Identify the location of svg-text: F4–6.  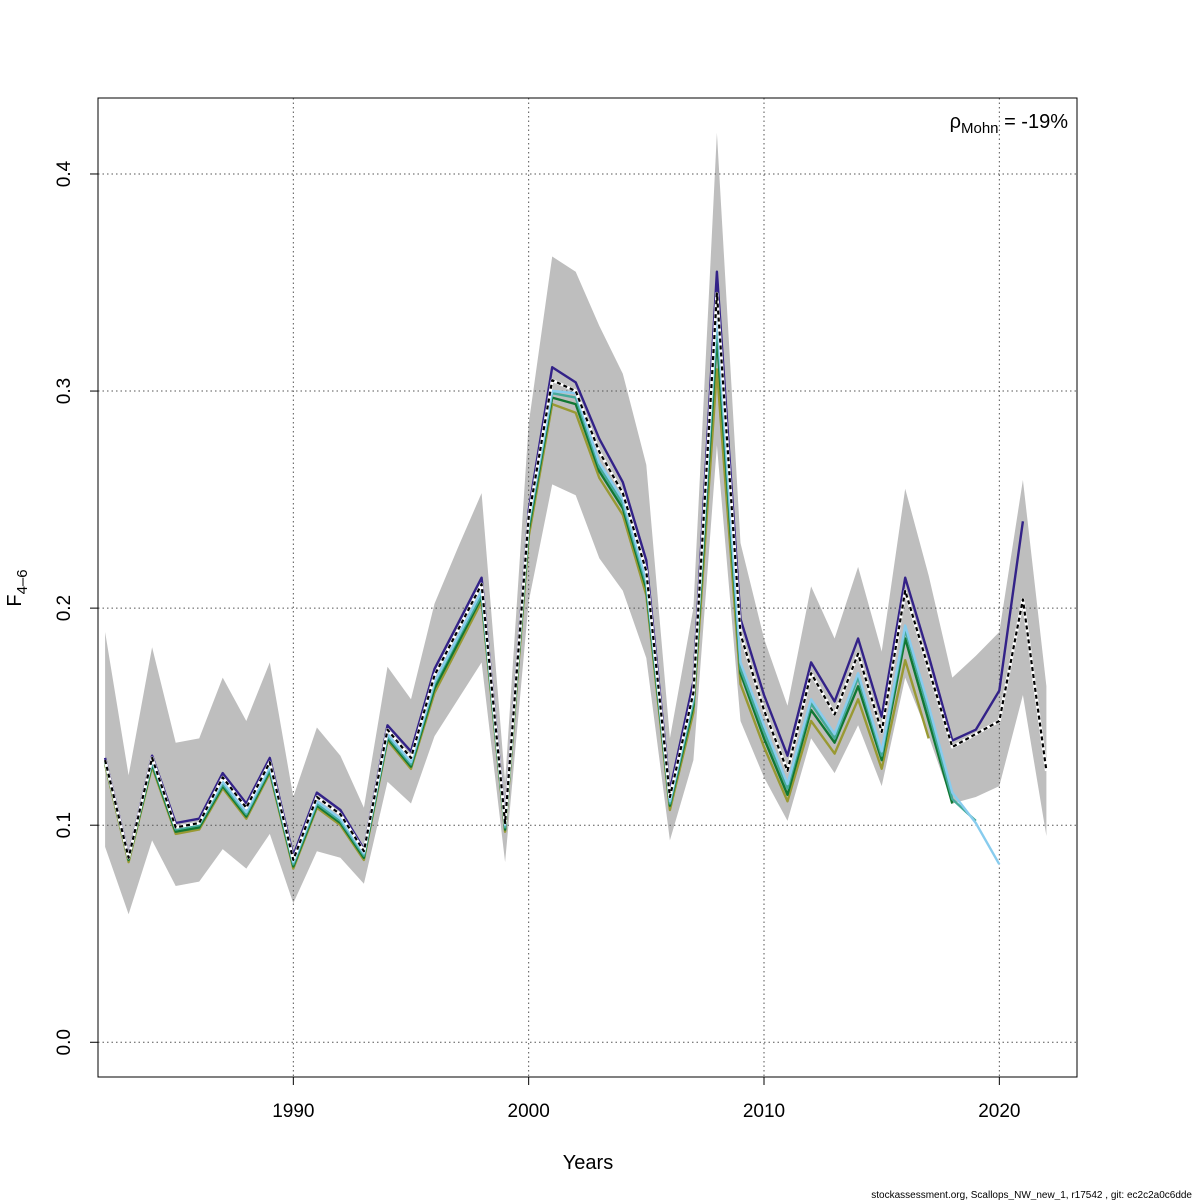
(17, 587).